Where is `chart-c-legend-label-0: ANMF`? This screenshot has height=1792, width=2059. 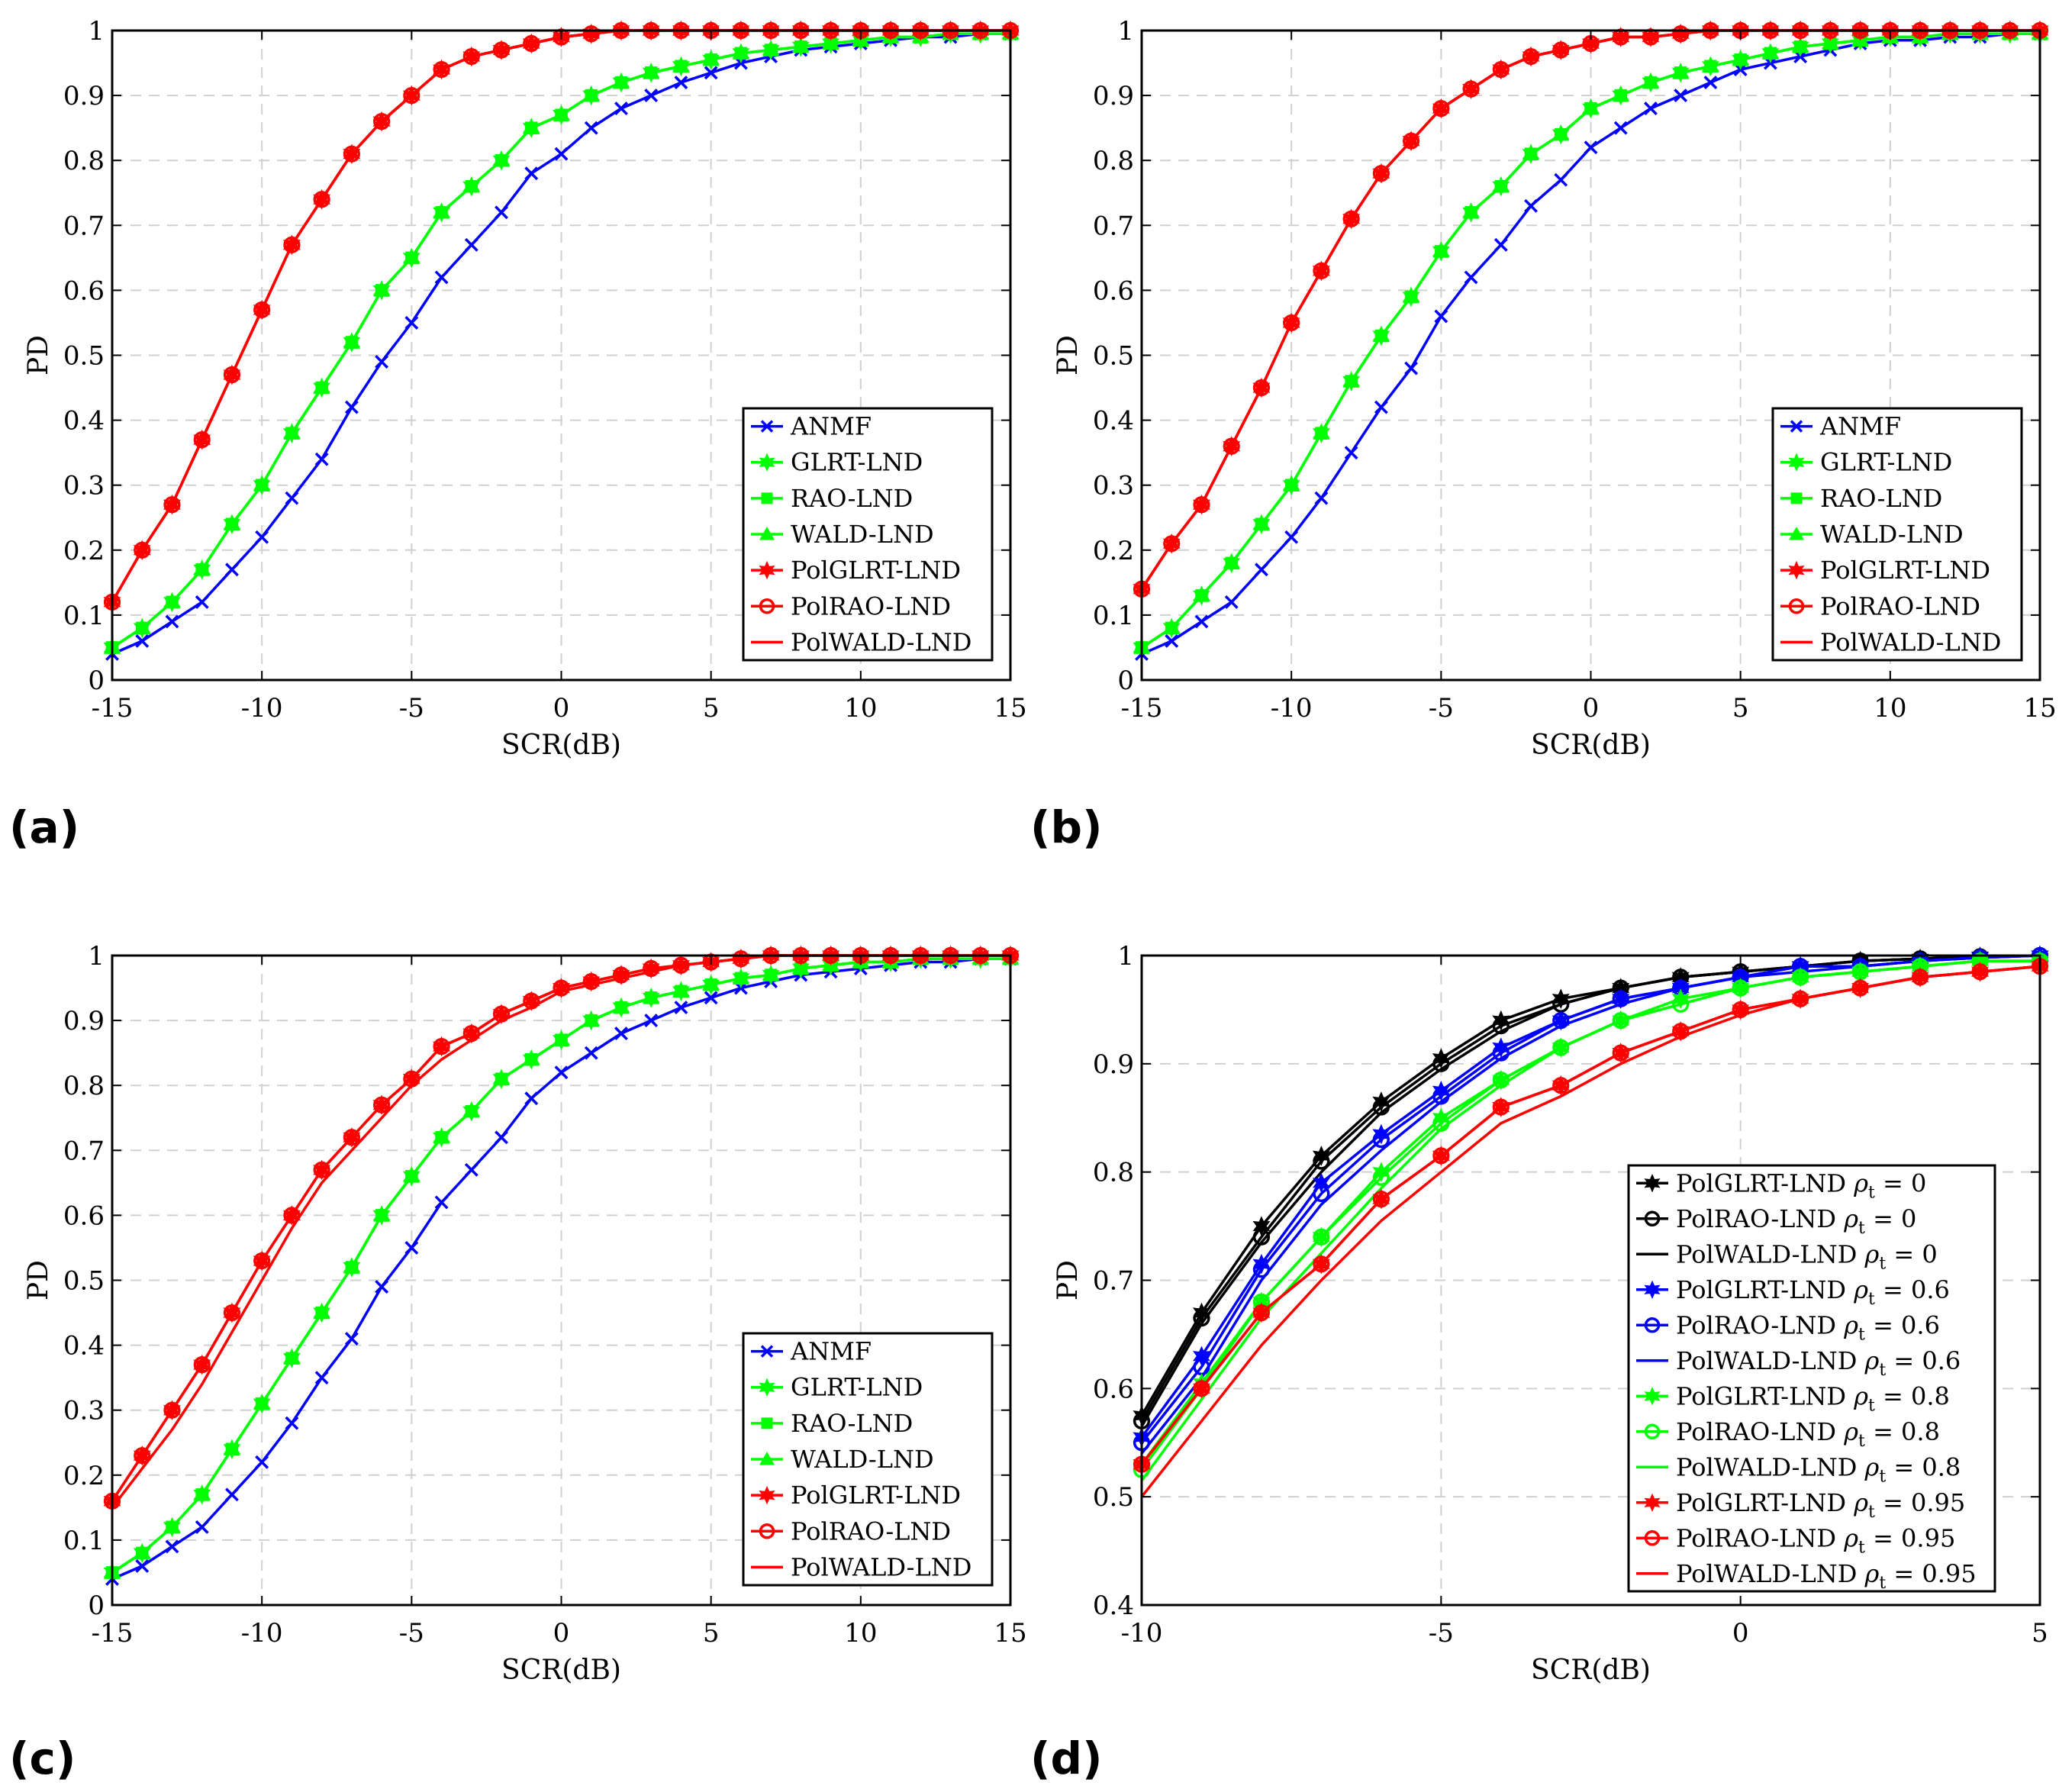 chart-c-legend-label-0: ANMF is located at coordinates (831, 1352).